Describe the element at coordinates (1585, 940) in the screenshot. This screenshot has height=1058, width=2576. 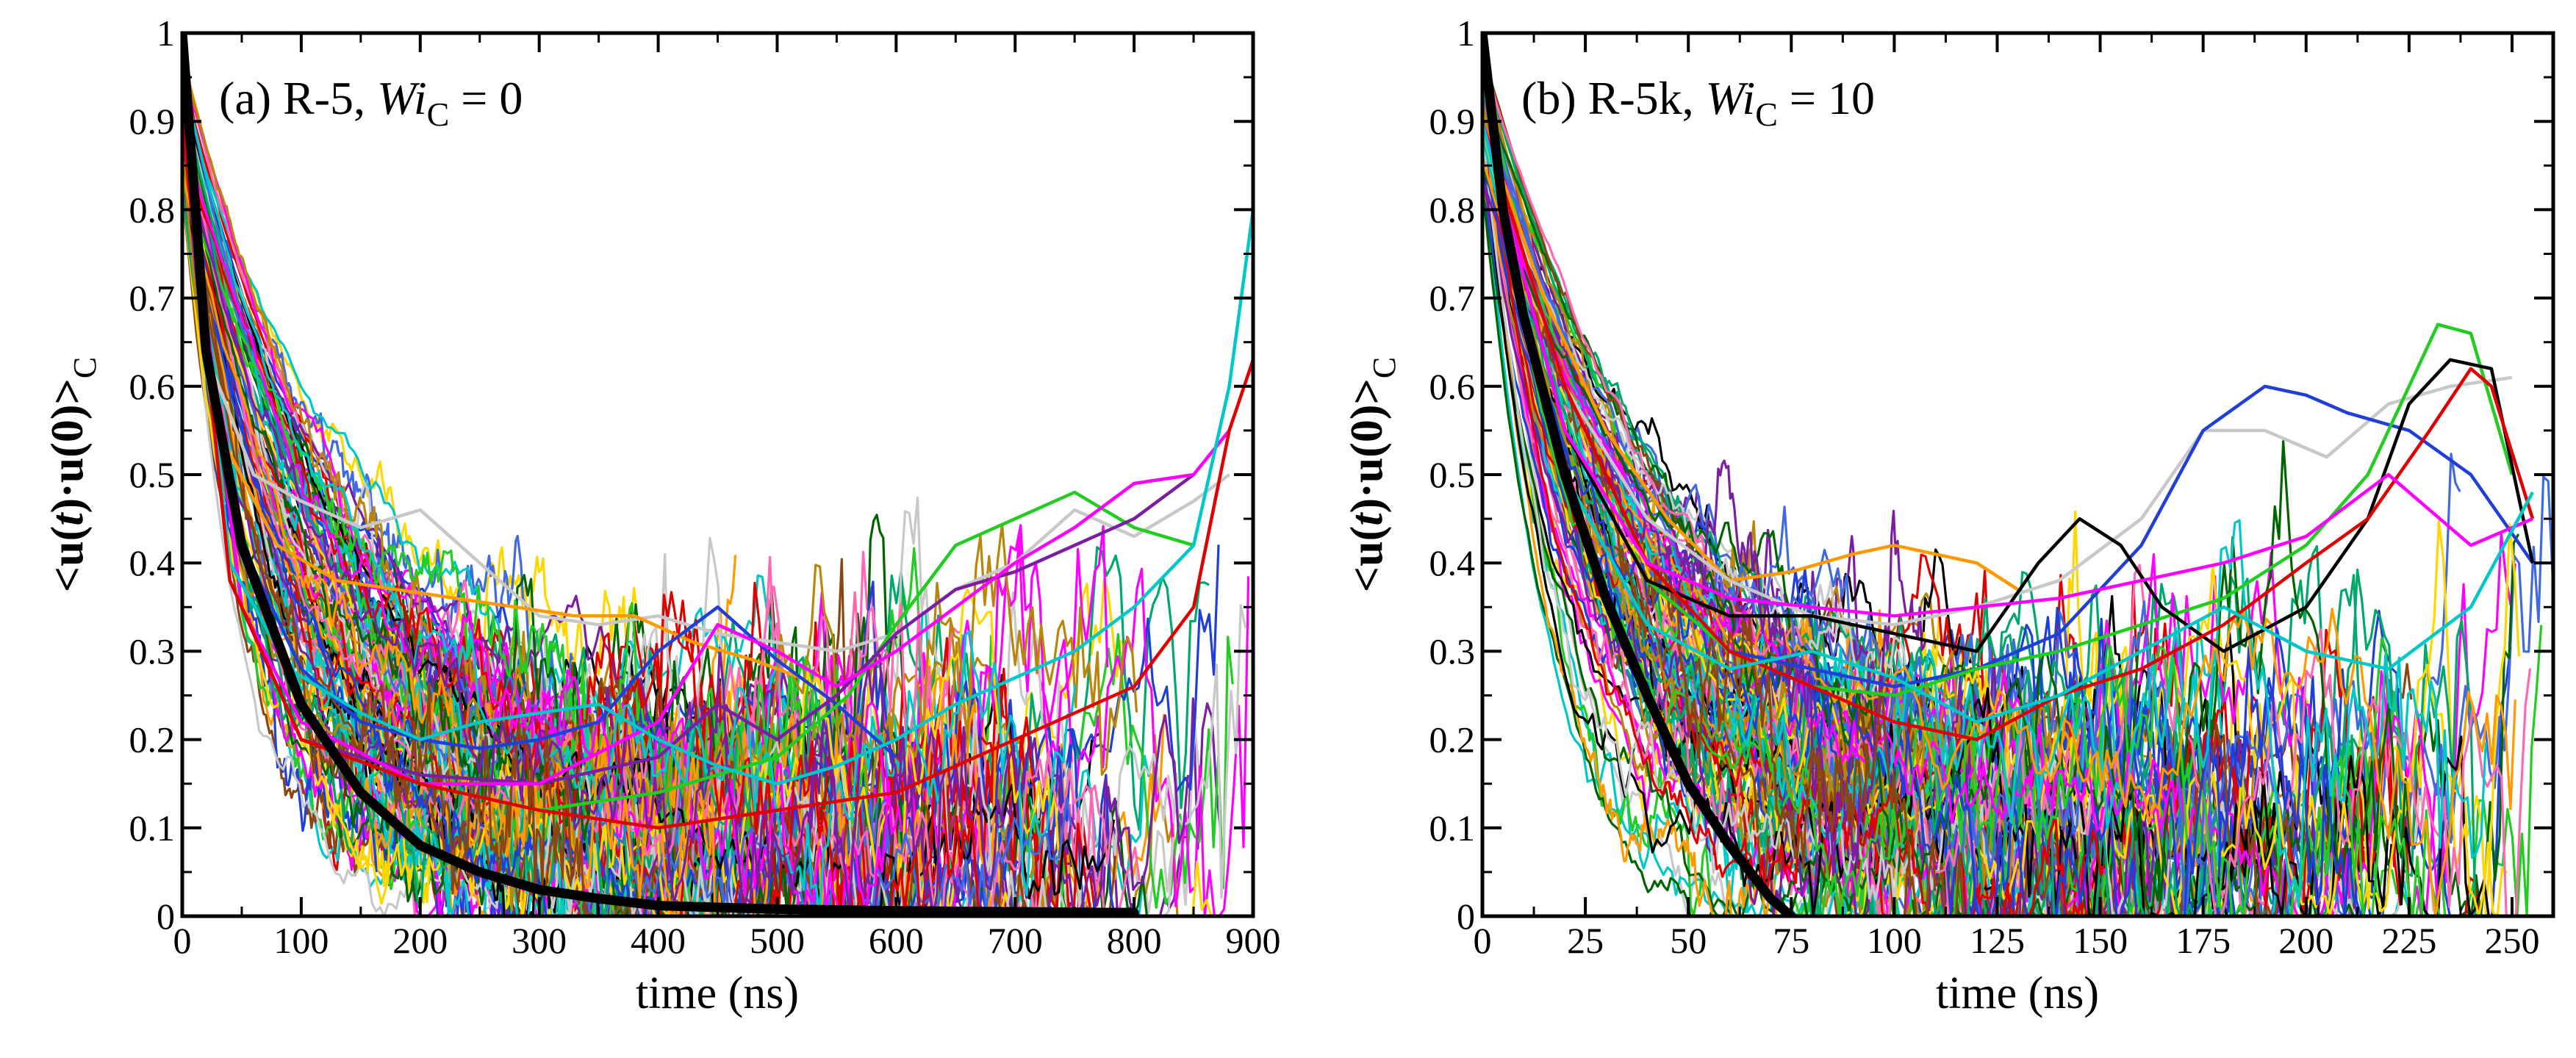
I see `x-tick-label: 25` at that location.